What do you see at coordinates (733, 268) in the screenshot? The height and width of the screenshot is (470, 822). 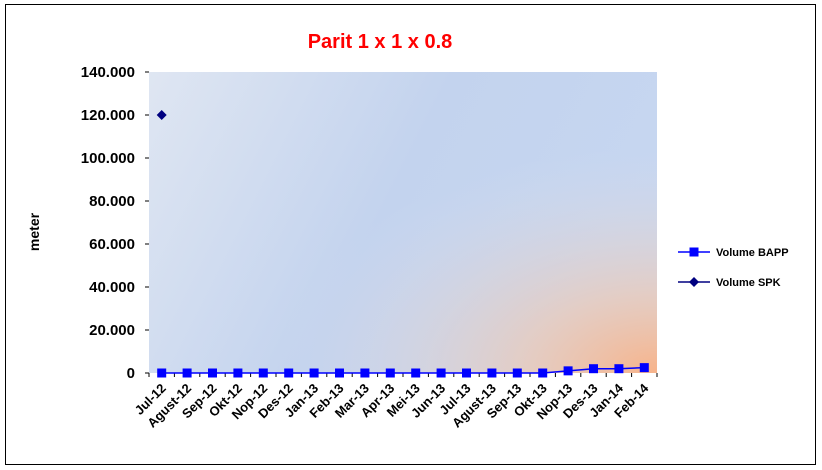 I see `legend: Volume BAPP Volume SPK` at bounding box center [733, 268].